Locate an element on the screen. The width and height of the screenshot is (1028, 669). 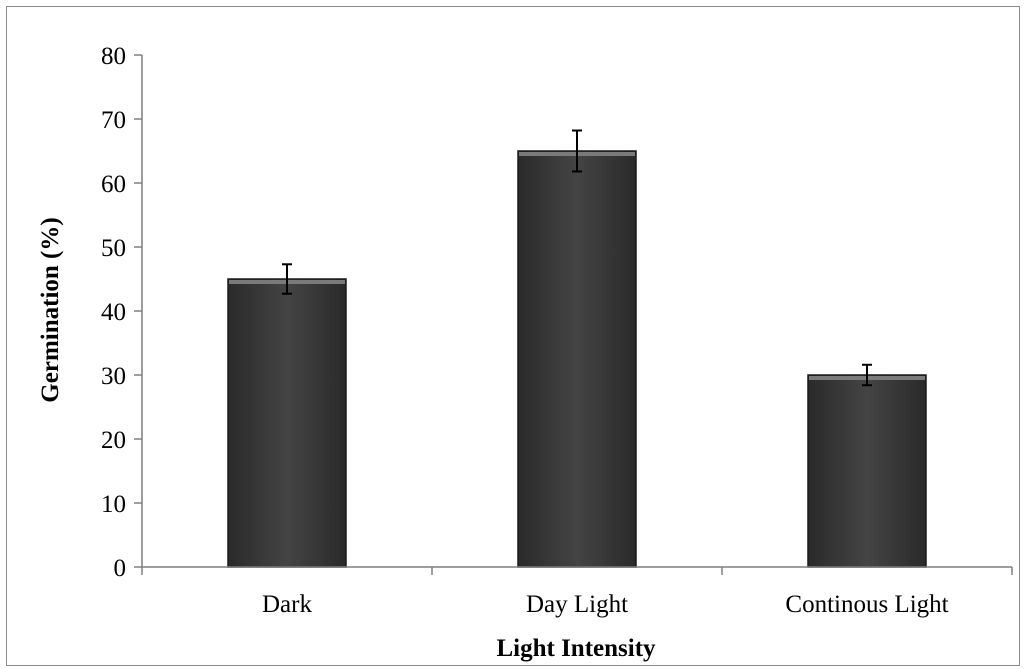
y-tick-label: 10 is located at coordinates (113, 504).